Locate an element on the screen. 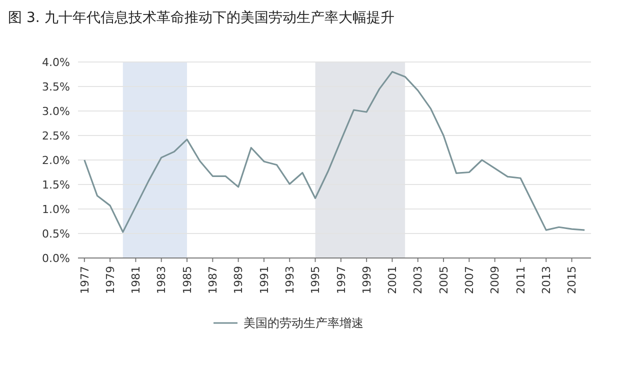 The image size is (627, 383). y-tick-label: 3.5% is located at coordinates (56, 87).